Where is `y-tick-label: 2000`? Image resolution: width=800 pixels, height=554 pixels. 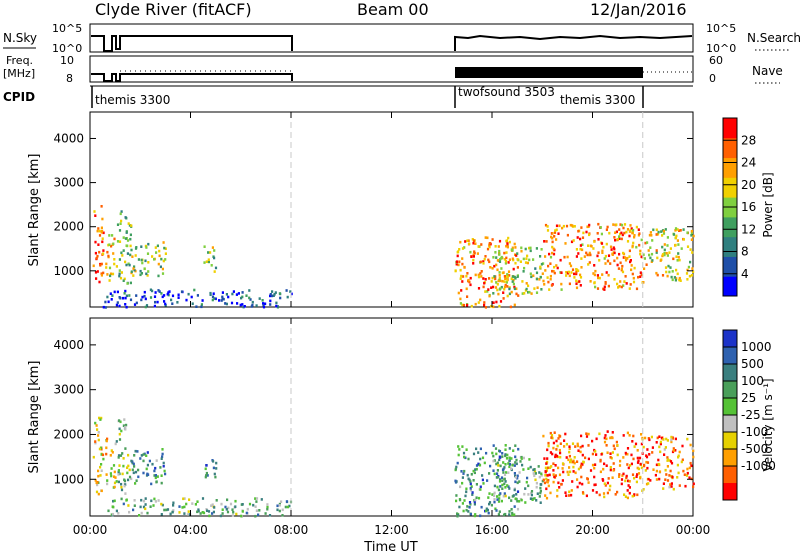
y-tick-label: 2000 is located at coordinates (68, 434).